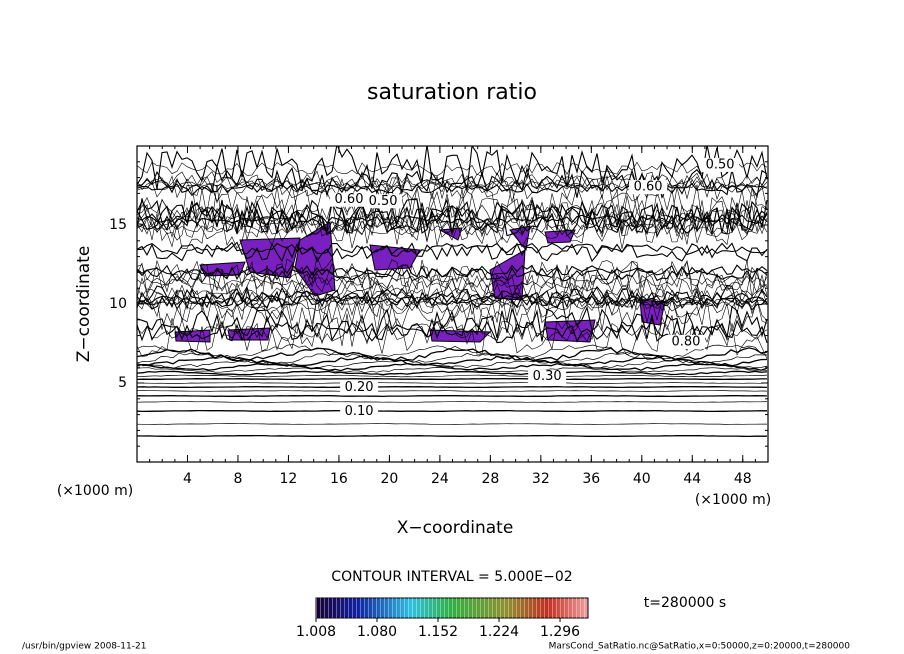 Image resolution: width=904 pixels, height=654 pixels. Describe the element at coordinates (377, 632) in the screenshot. I see `colorbar-tick-label: 1.080` at that location.